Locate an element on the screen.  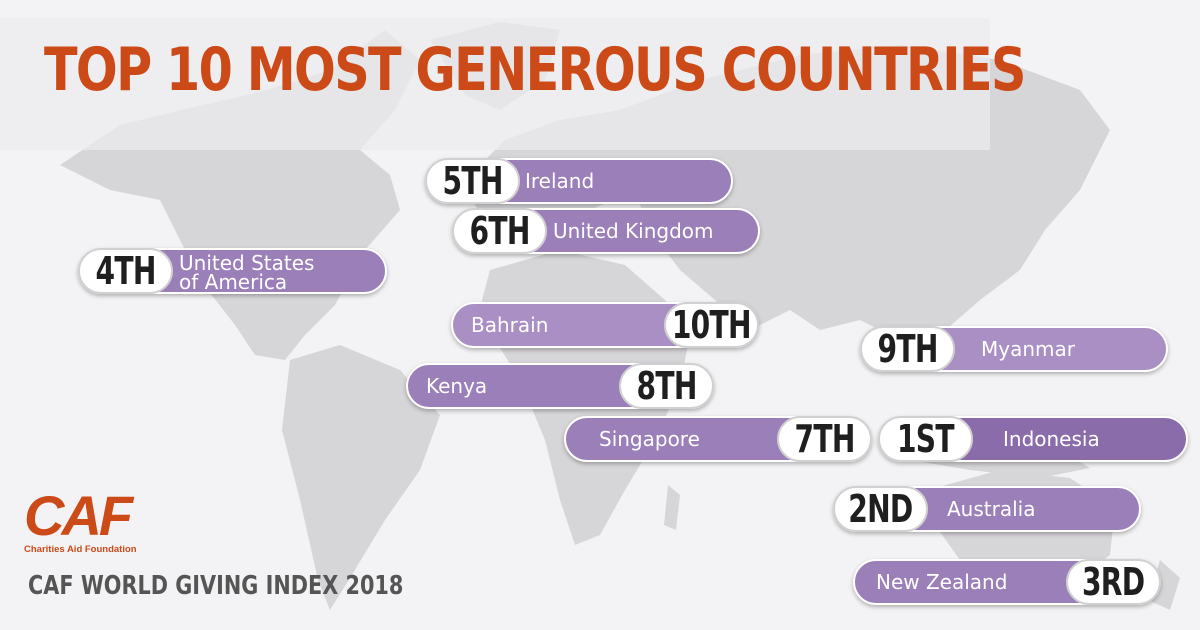
rank-label: 10TH is located at coordinates (712, 325).